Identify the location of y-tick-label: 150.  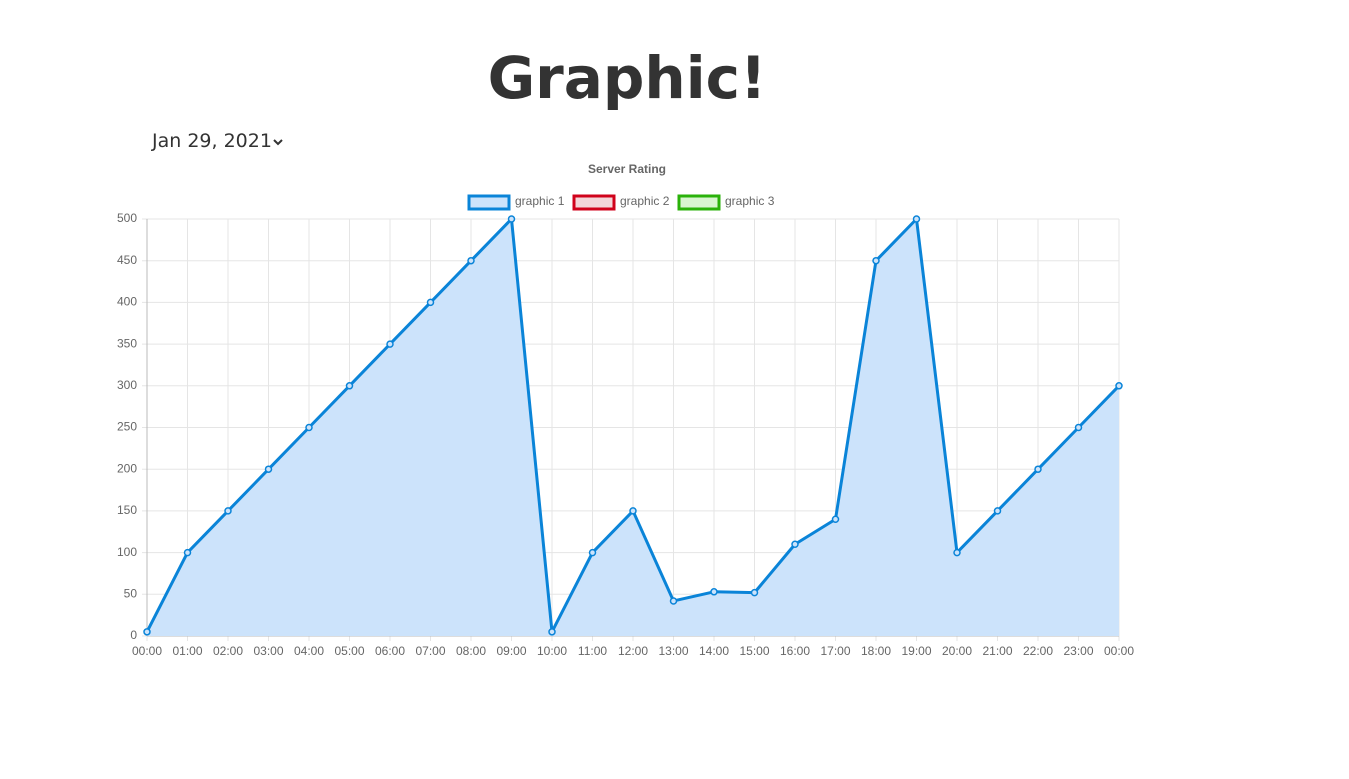
(127, 510).